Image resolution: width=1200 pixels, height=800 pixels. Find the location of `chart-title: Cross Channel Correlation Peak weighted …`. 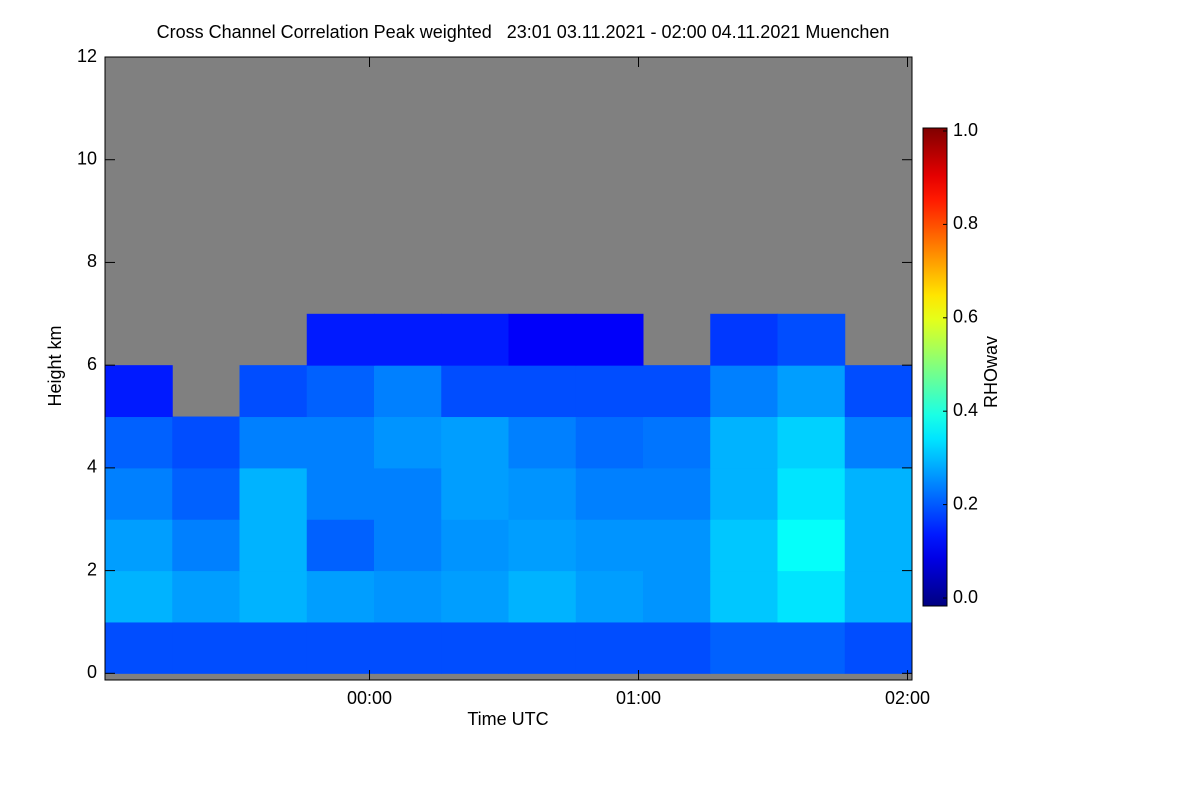

chart-title: Cross Channel Correlation Peak weighted … is located at coordinates (523, 32).